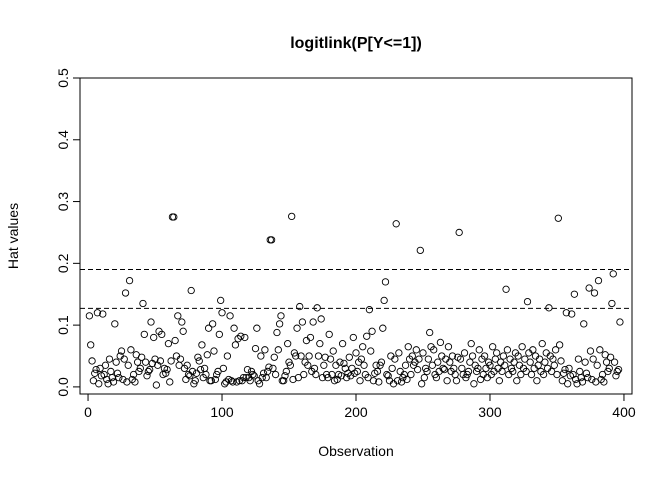  I want to click on y-tick-label: 0.2, so click(63, 263).